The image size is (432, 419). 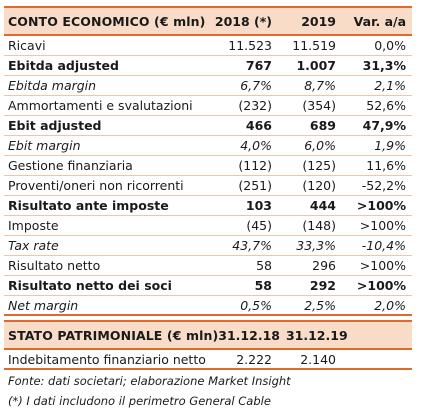 I want to click on value-2019: 292, so click(x=322, y=285).